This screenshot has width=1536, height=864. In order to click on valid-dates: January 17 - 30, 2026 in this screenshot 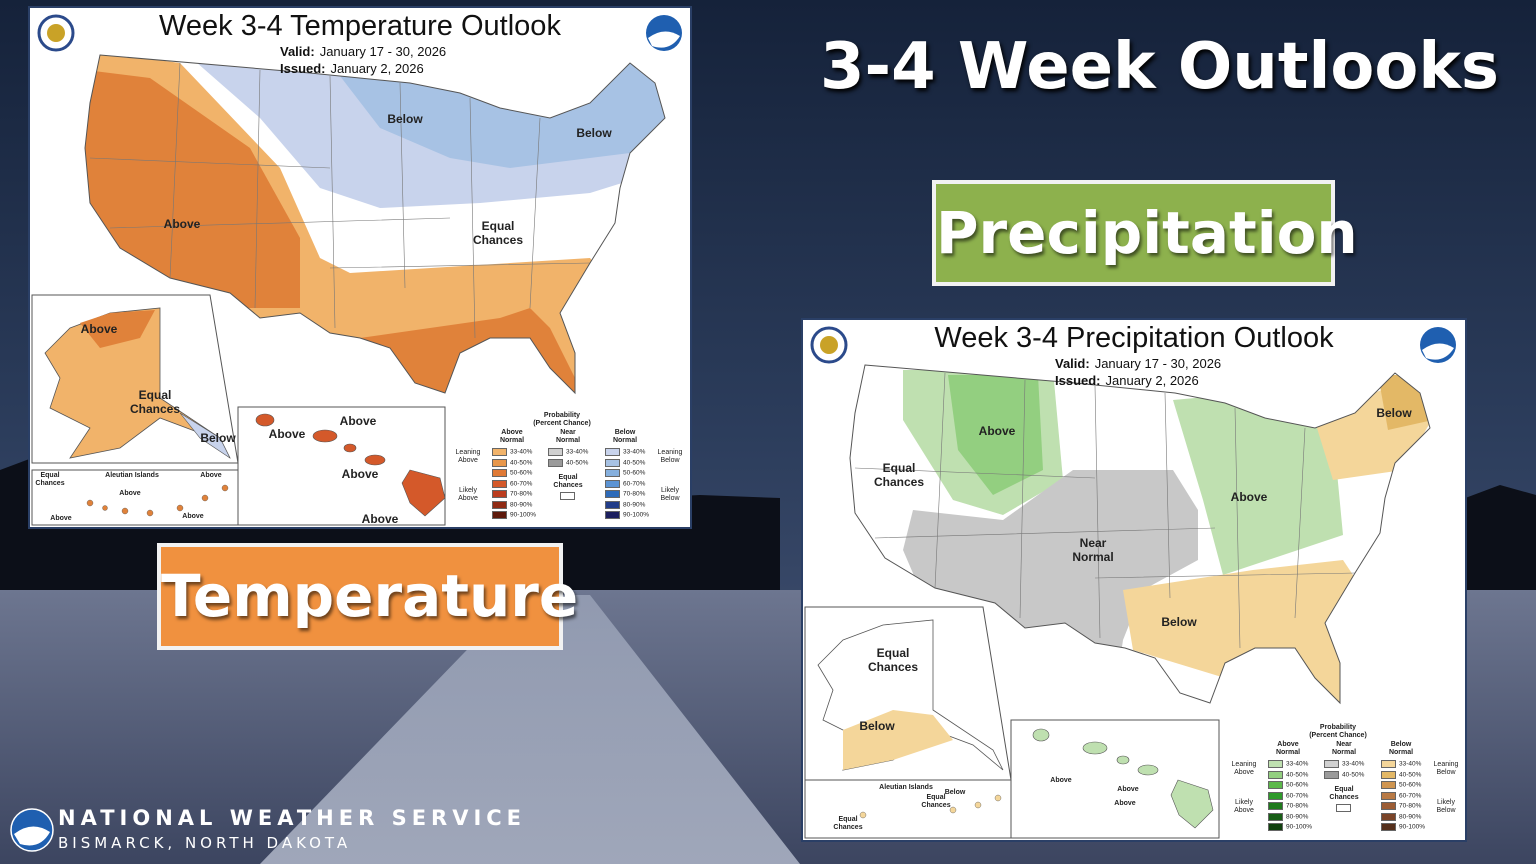, I will do `click(1158, 363)`.